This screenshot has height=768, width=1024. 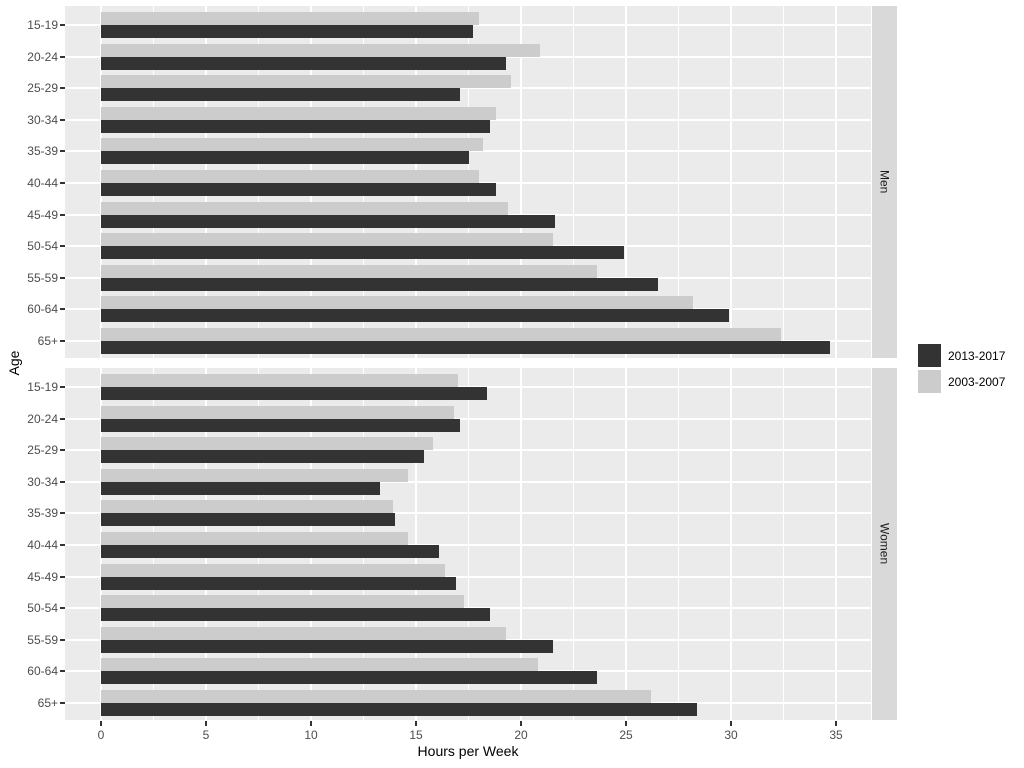 What do you see at coordinates (305, 208) in the screenshot?
I see `bar-men-45-49-2003-2007` at bounding box center [305, 208].